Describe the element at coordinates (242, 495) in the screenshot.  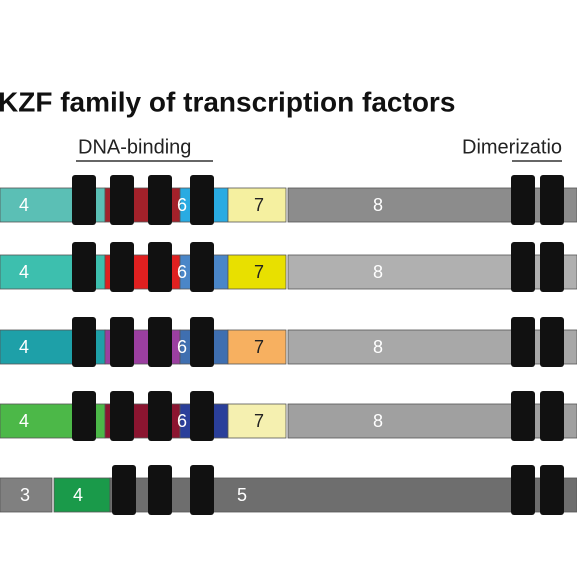
I see `exon-label: 5` at that location.